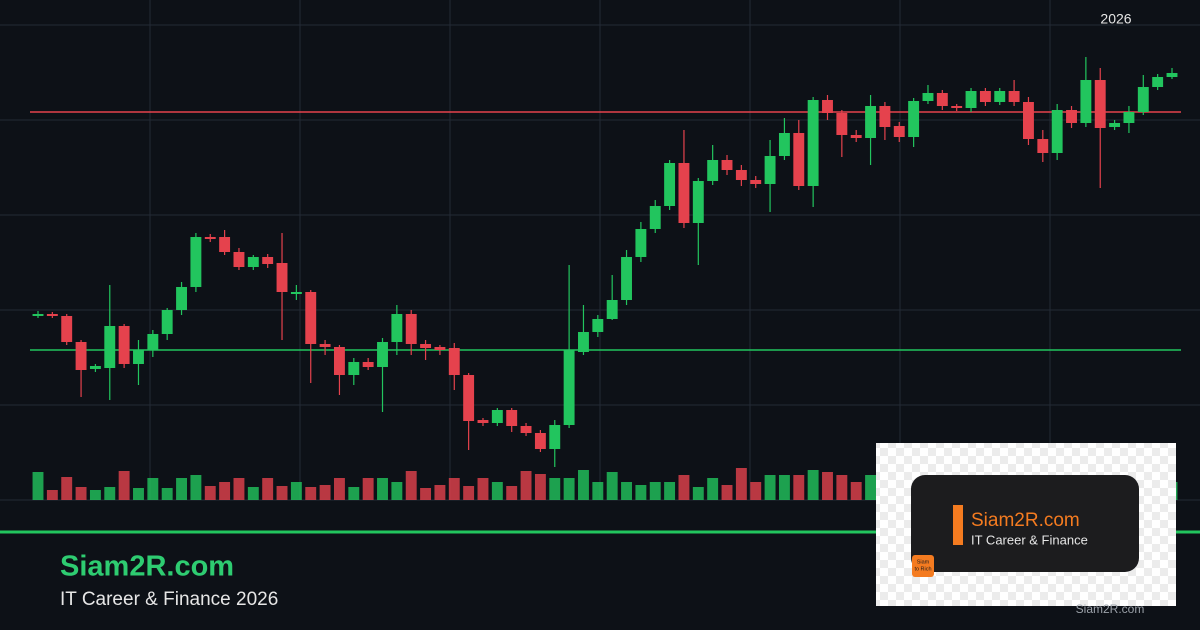 The image size is (1200, 630). What do you see at coordinates (1025, 520) in the screenshot?
I see `card-name: Siam2R.com` at bounding box center [1025, 520].